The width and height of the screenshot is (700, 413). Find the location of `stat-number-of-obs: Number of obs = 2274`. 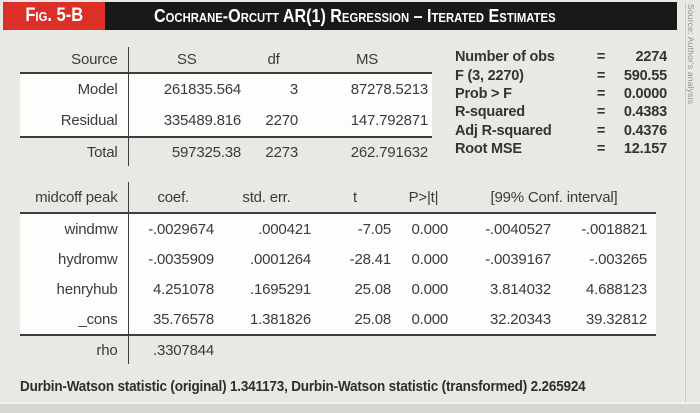

stat-number-of-obs: Number of obs = 2274 is located at coordinates (561, 57).